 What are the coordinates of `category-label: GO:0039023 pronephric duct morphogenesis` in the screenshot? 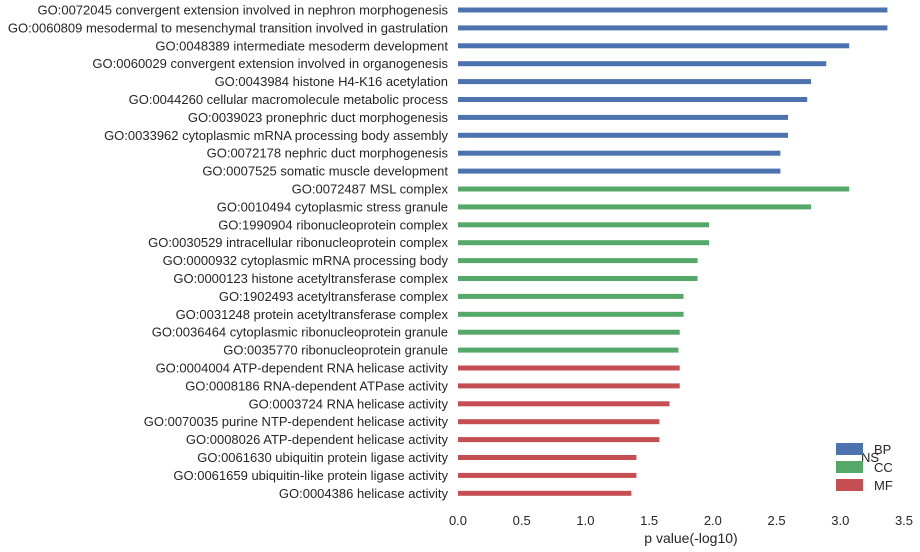 It's located at (318, 117).